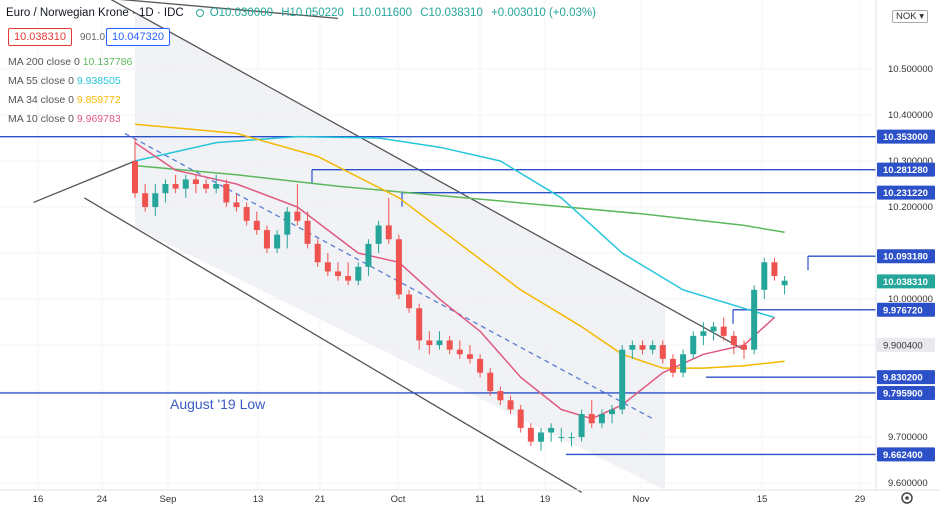 This screenshot has width=940, height=510. What do you see at coordinates (762, 499) in the screenshot?
I see `x-tick-label: 15` at bounding box center [762, 499].